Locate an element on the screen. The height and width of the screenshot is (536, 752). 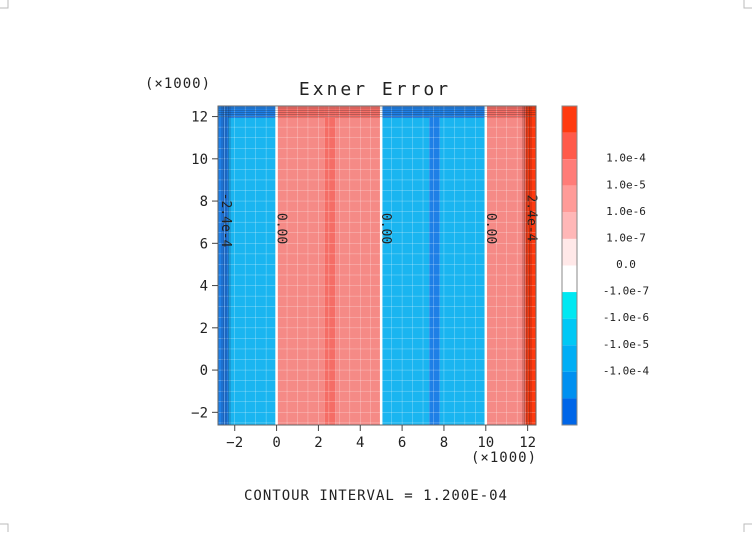
y-tick-label: 2 is located at coordinates (204, 329).